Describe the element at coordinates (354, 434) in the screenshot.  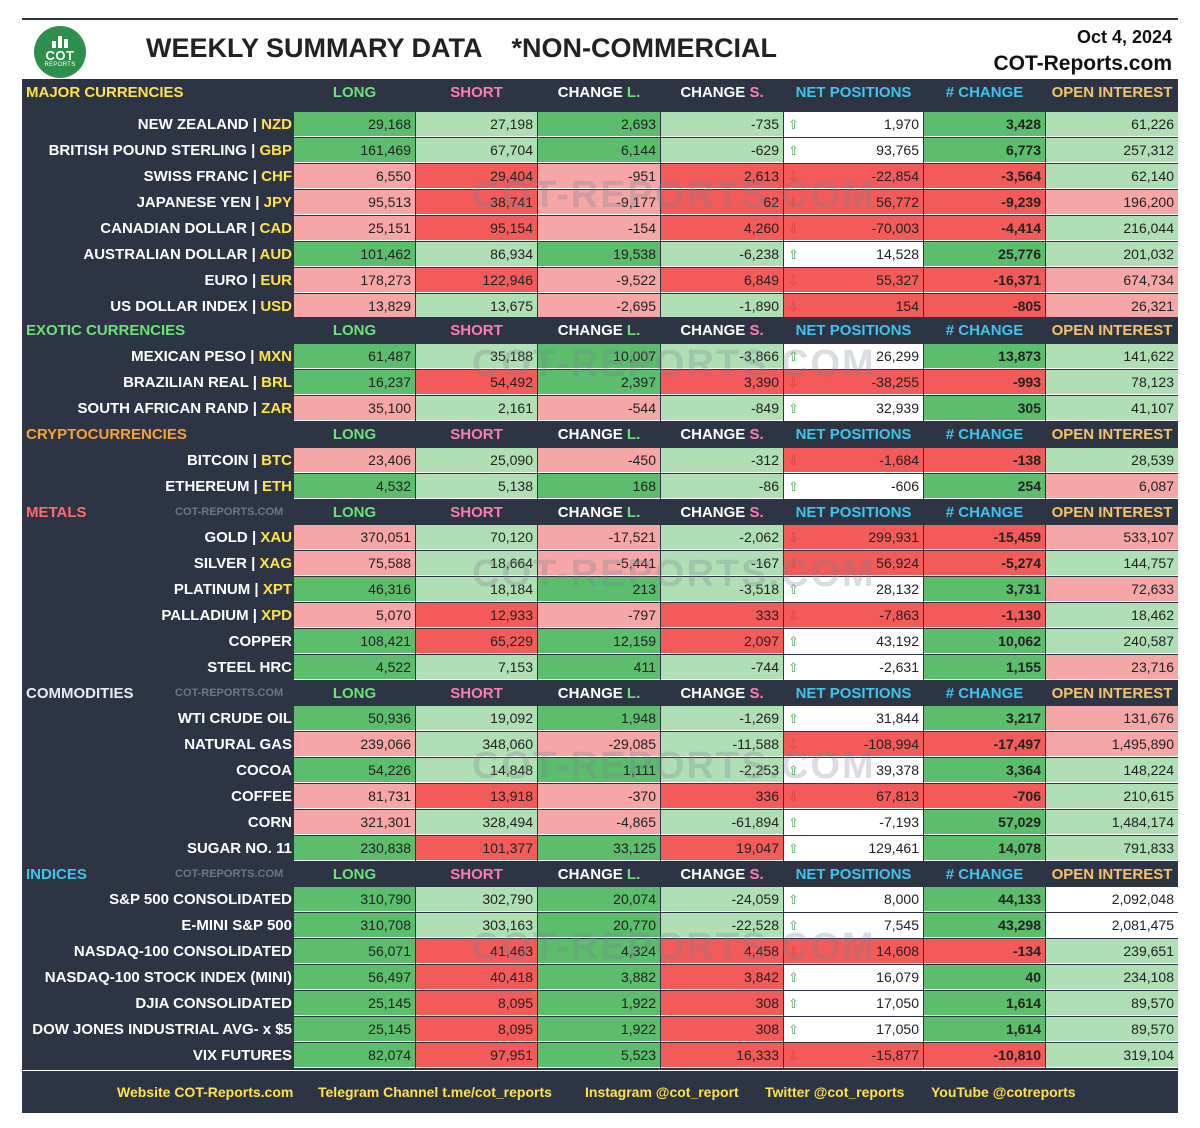
I see `col-header-long: LONG` at that location.